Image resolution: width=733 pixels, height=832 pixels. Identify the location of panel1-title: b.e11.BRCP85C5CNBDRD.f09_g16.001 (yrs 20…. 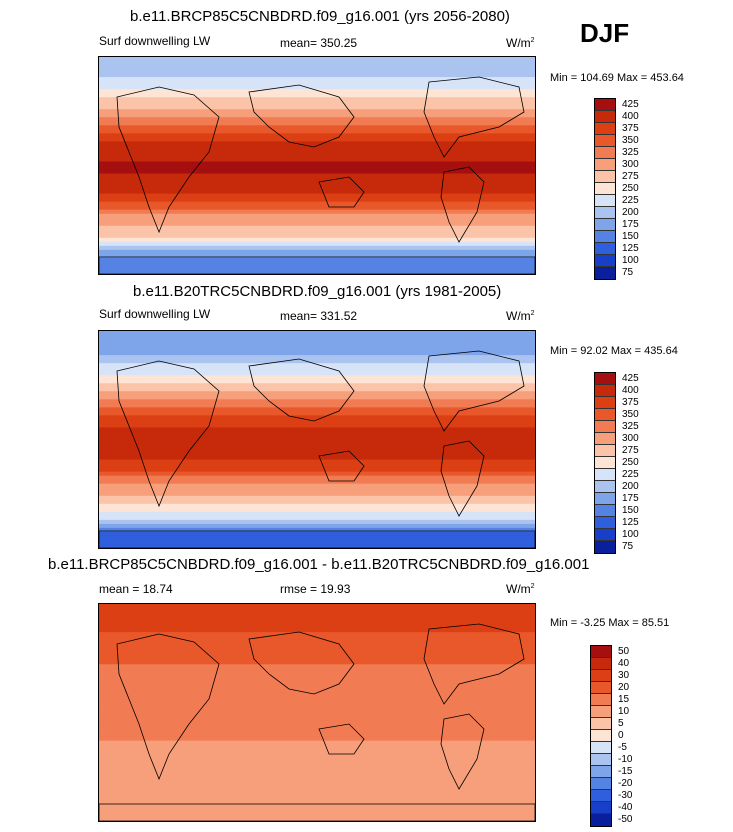
(320, 16).